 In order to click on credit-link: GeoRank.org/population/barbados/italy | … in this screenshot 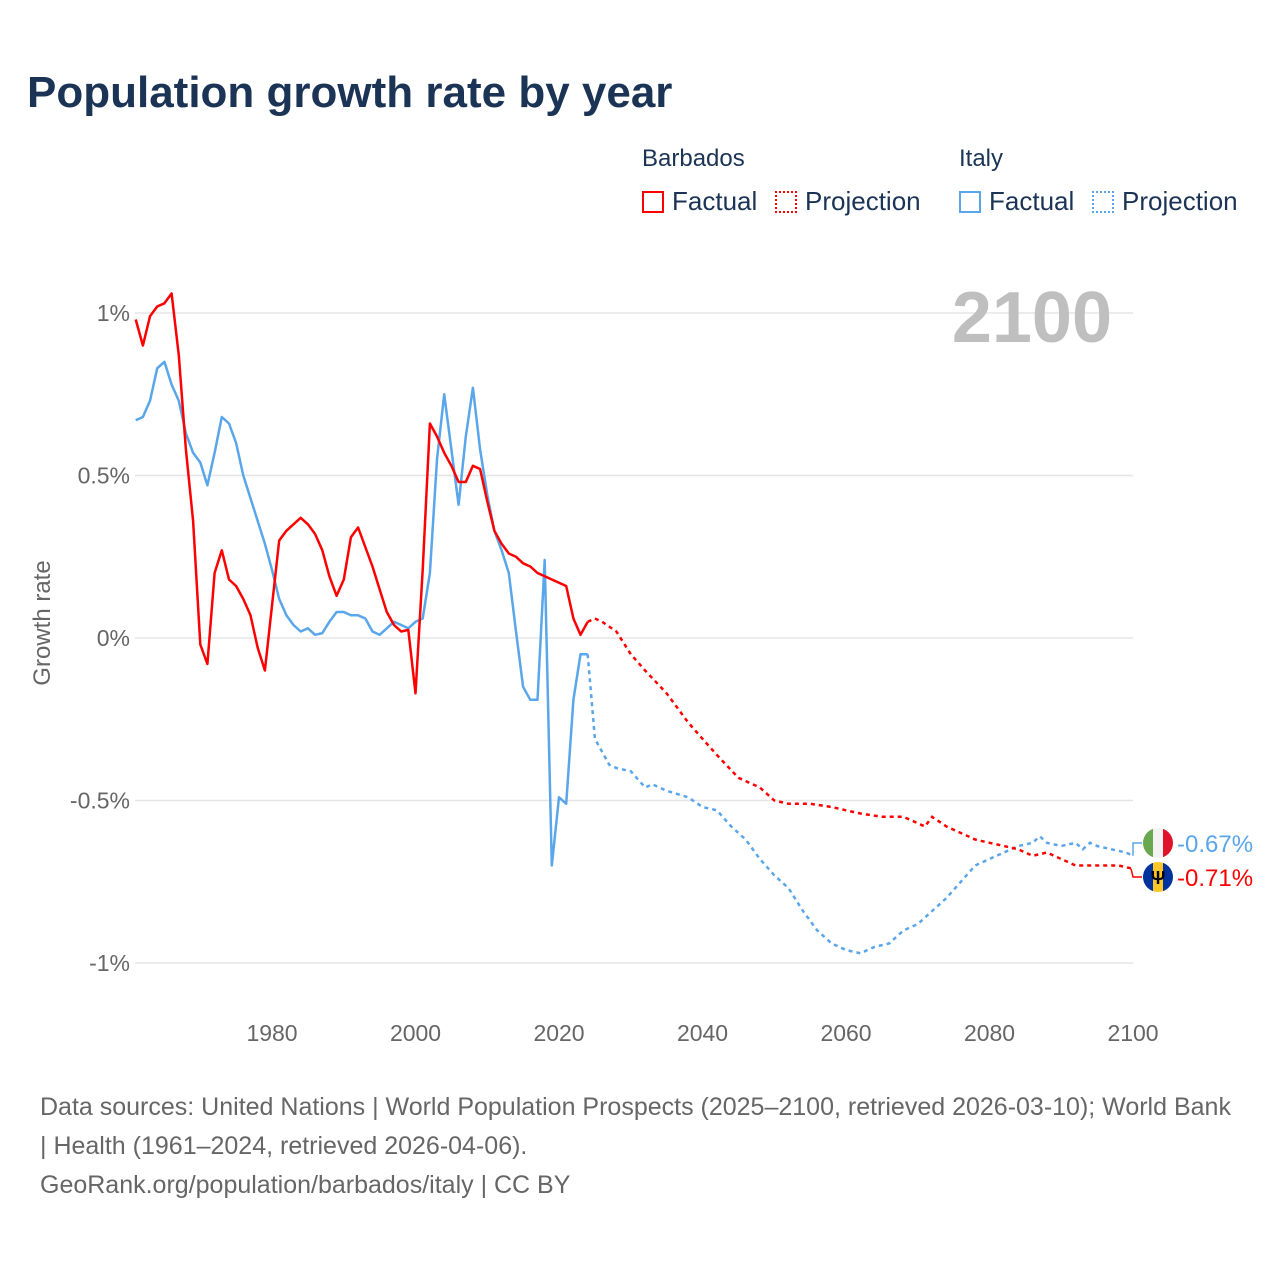, I will do `click(305, 1185)`.